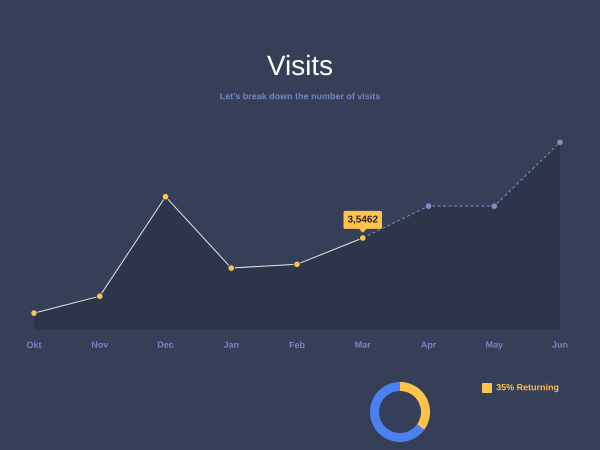 This screenshot has width=600, height=450. What do you see at coordinates (299, 65) in the screenshot?
I see `chart-title: Visits` at bounding box center [299, 65].